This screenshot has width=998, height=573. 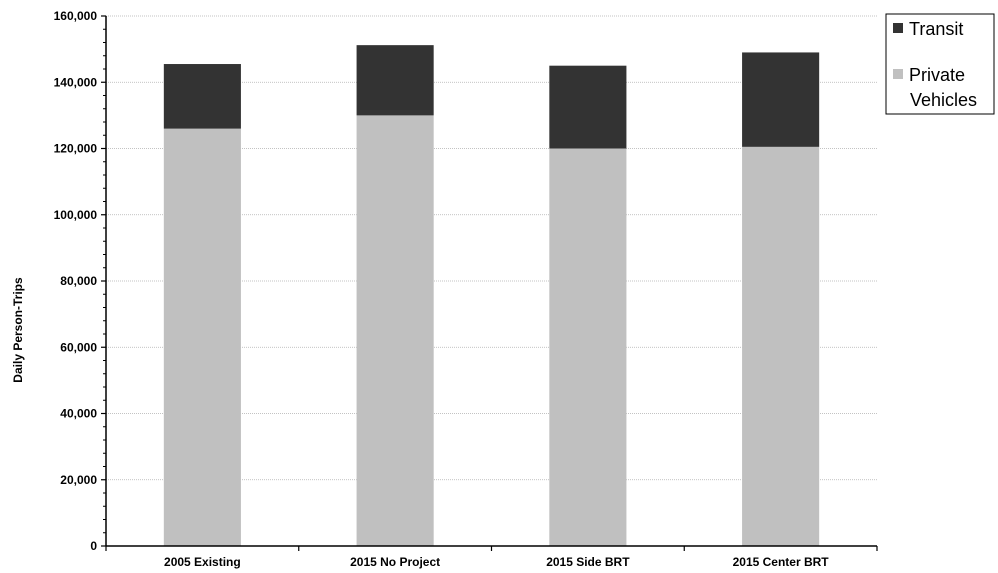 I want to click on legend-swatch-transit, so click(x=898, y=28).